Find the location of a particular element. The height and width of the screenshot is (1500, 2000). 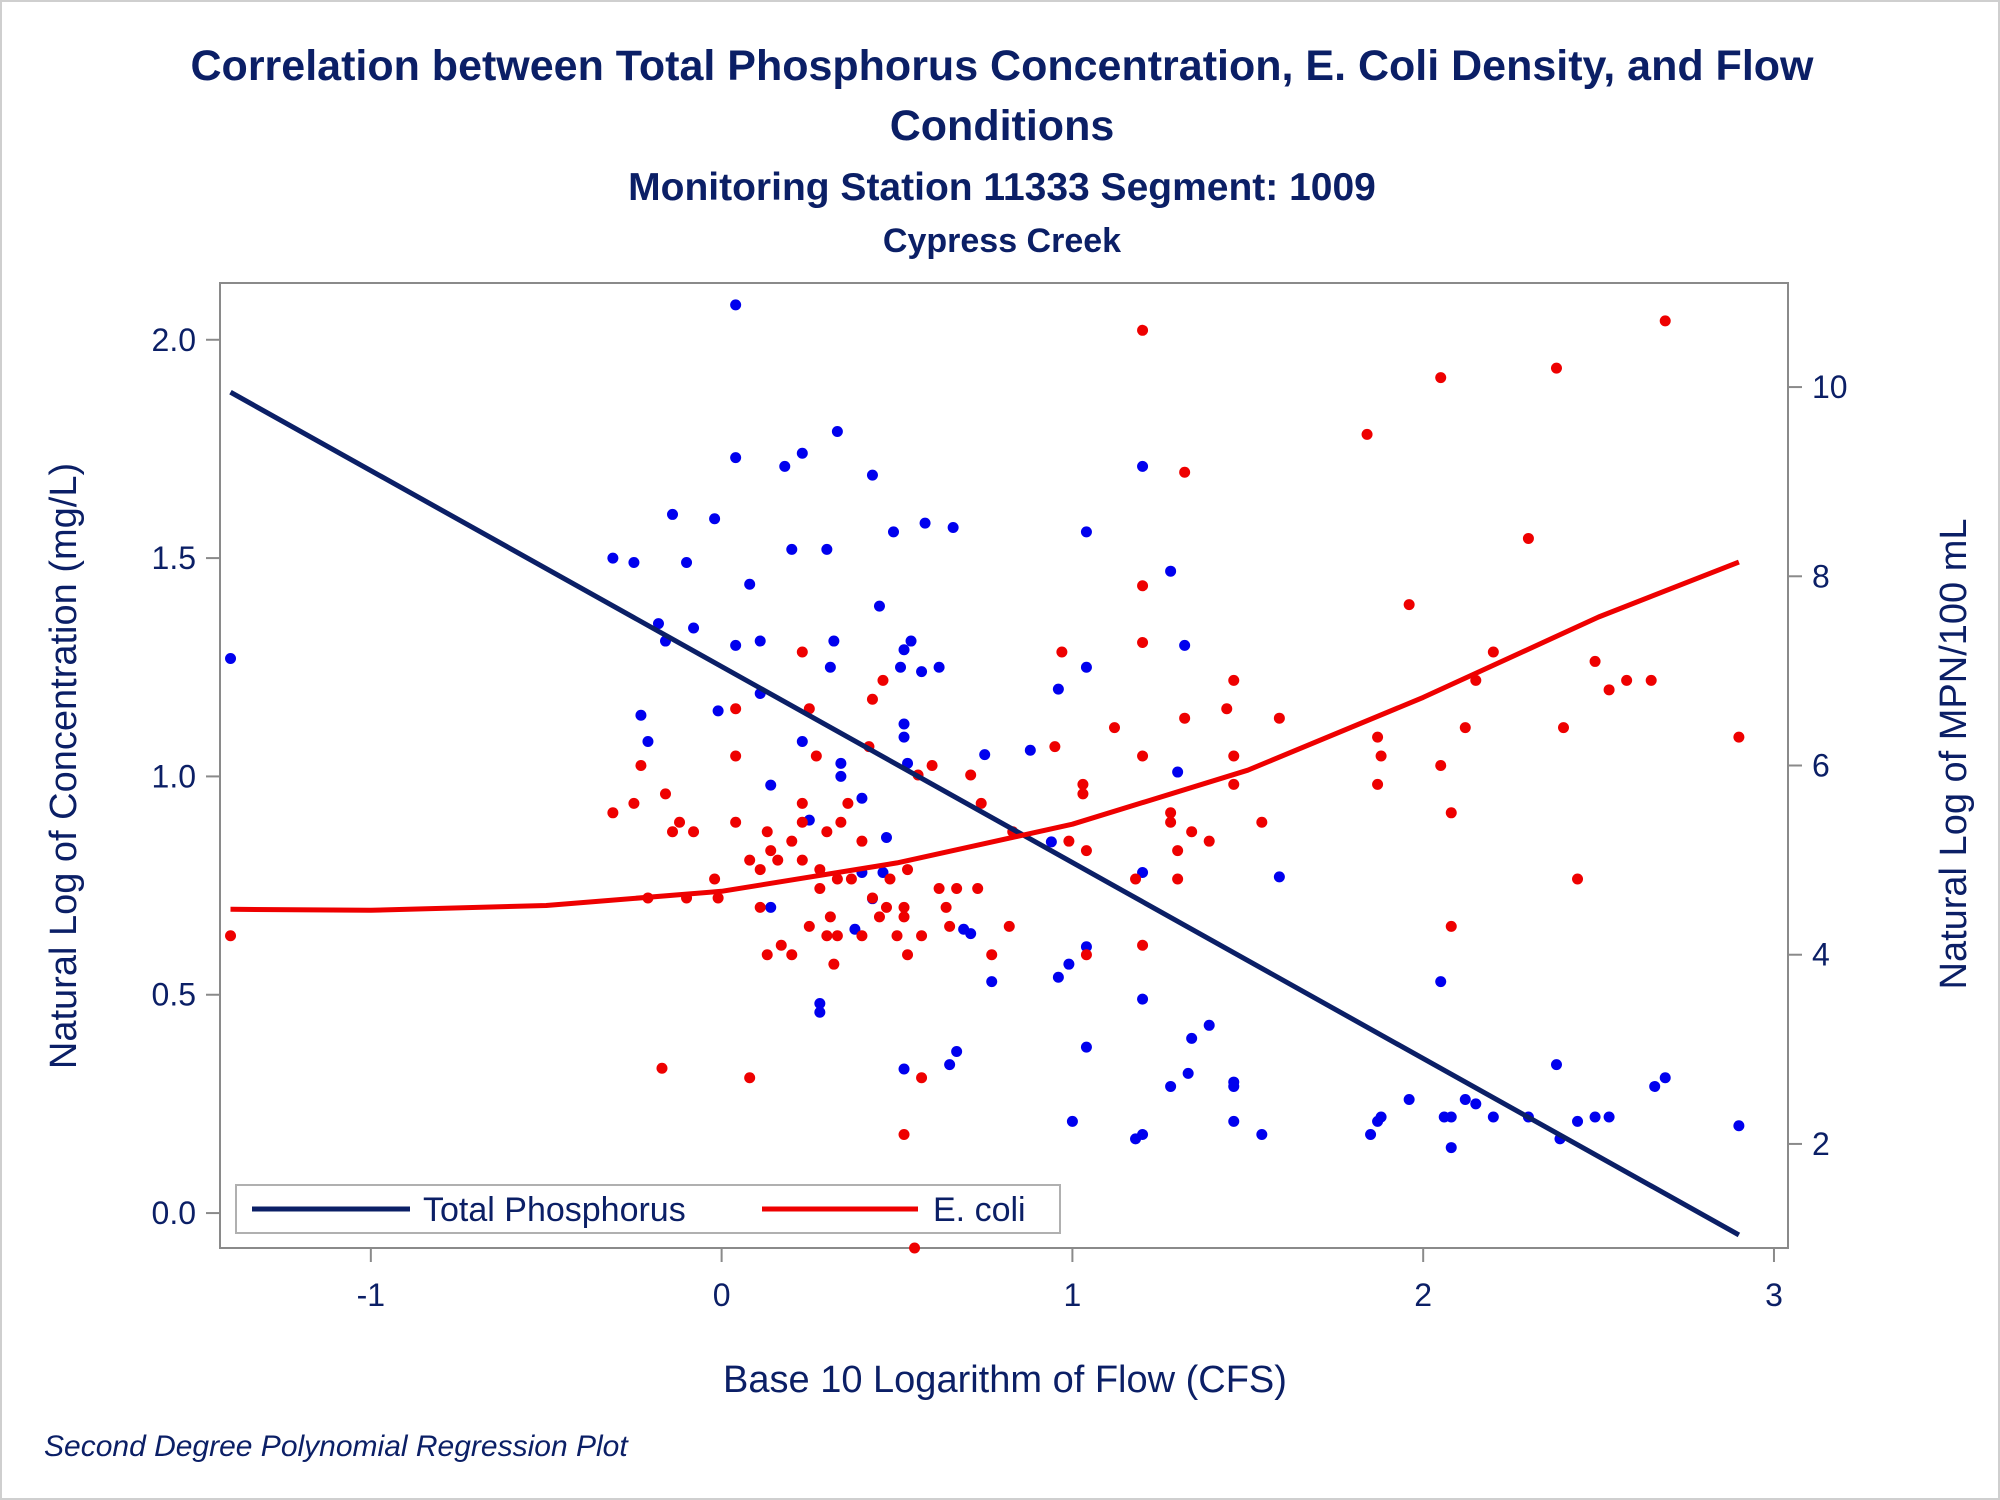

x-tick-label: 2 is located at coordinates (1423, 1295).